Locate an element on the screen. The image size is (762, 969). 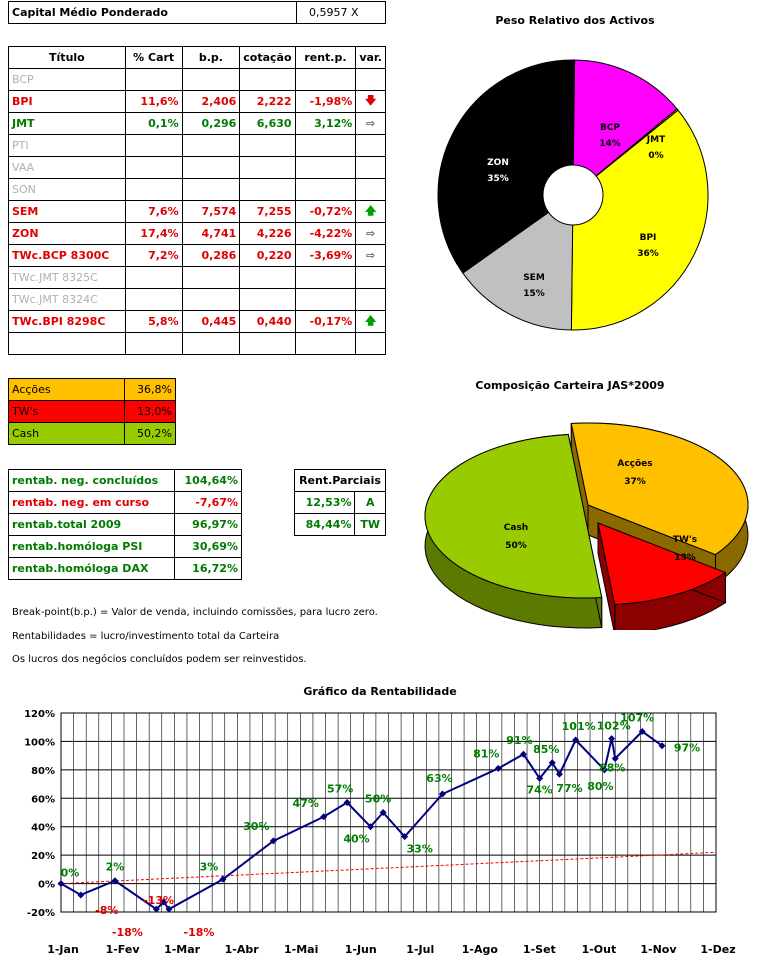
data-label: 63% is located at coordinates (439, 778).